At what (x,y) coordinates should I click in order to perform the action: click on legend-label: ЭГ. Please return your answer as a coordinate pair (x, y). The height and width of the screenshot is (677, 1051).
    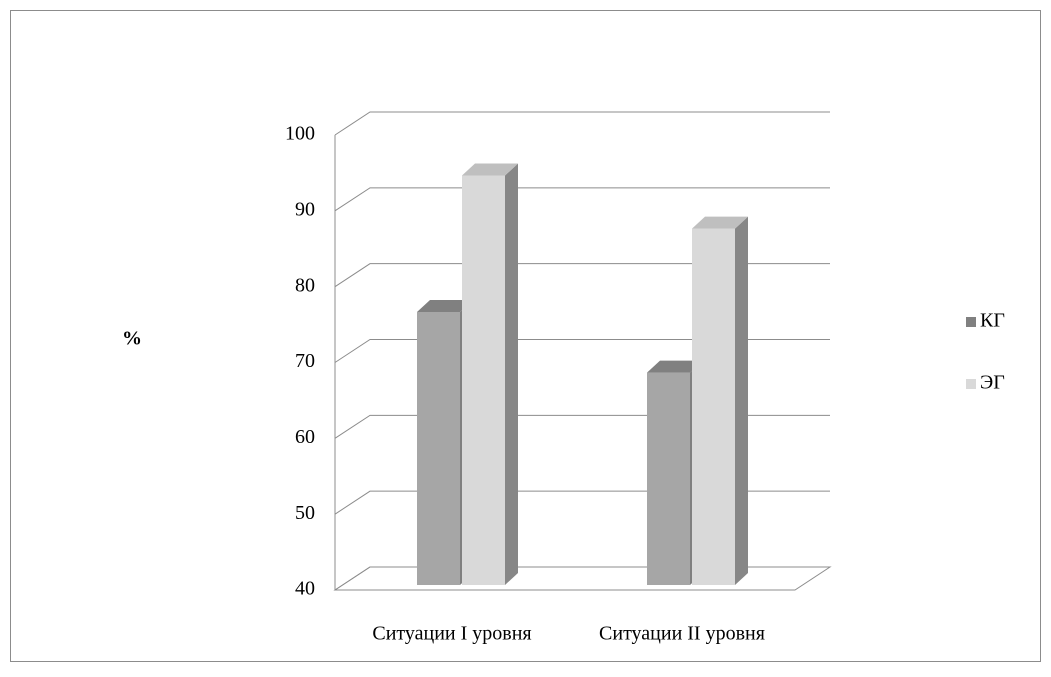
    Looking at the image, I should click on (992, 383).